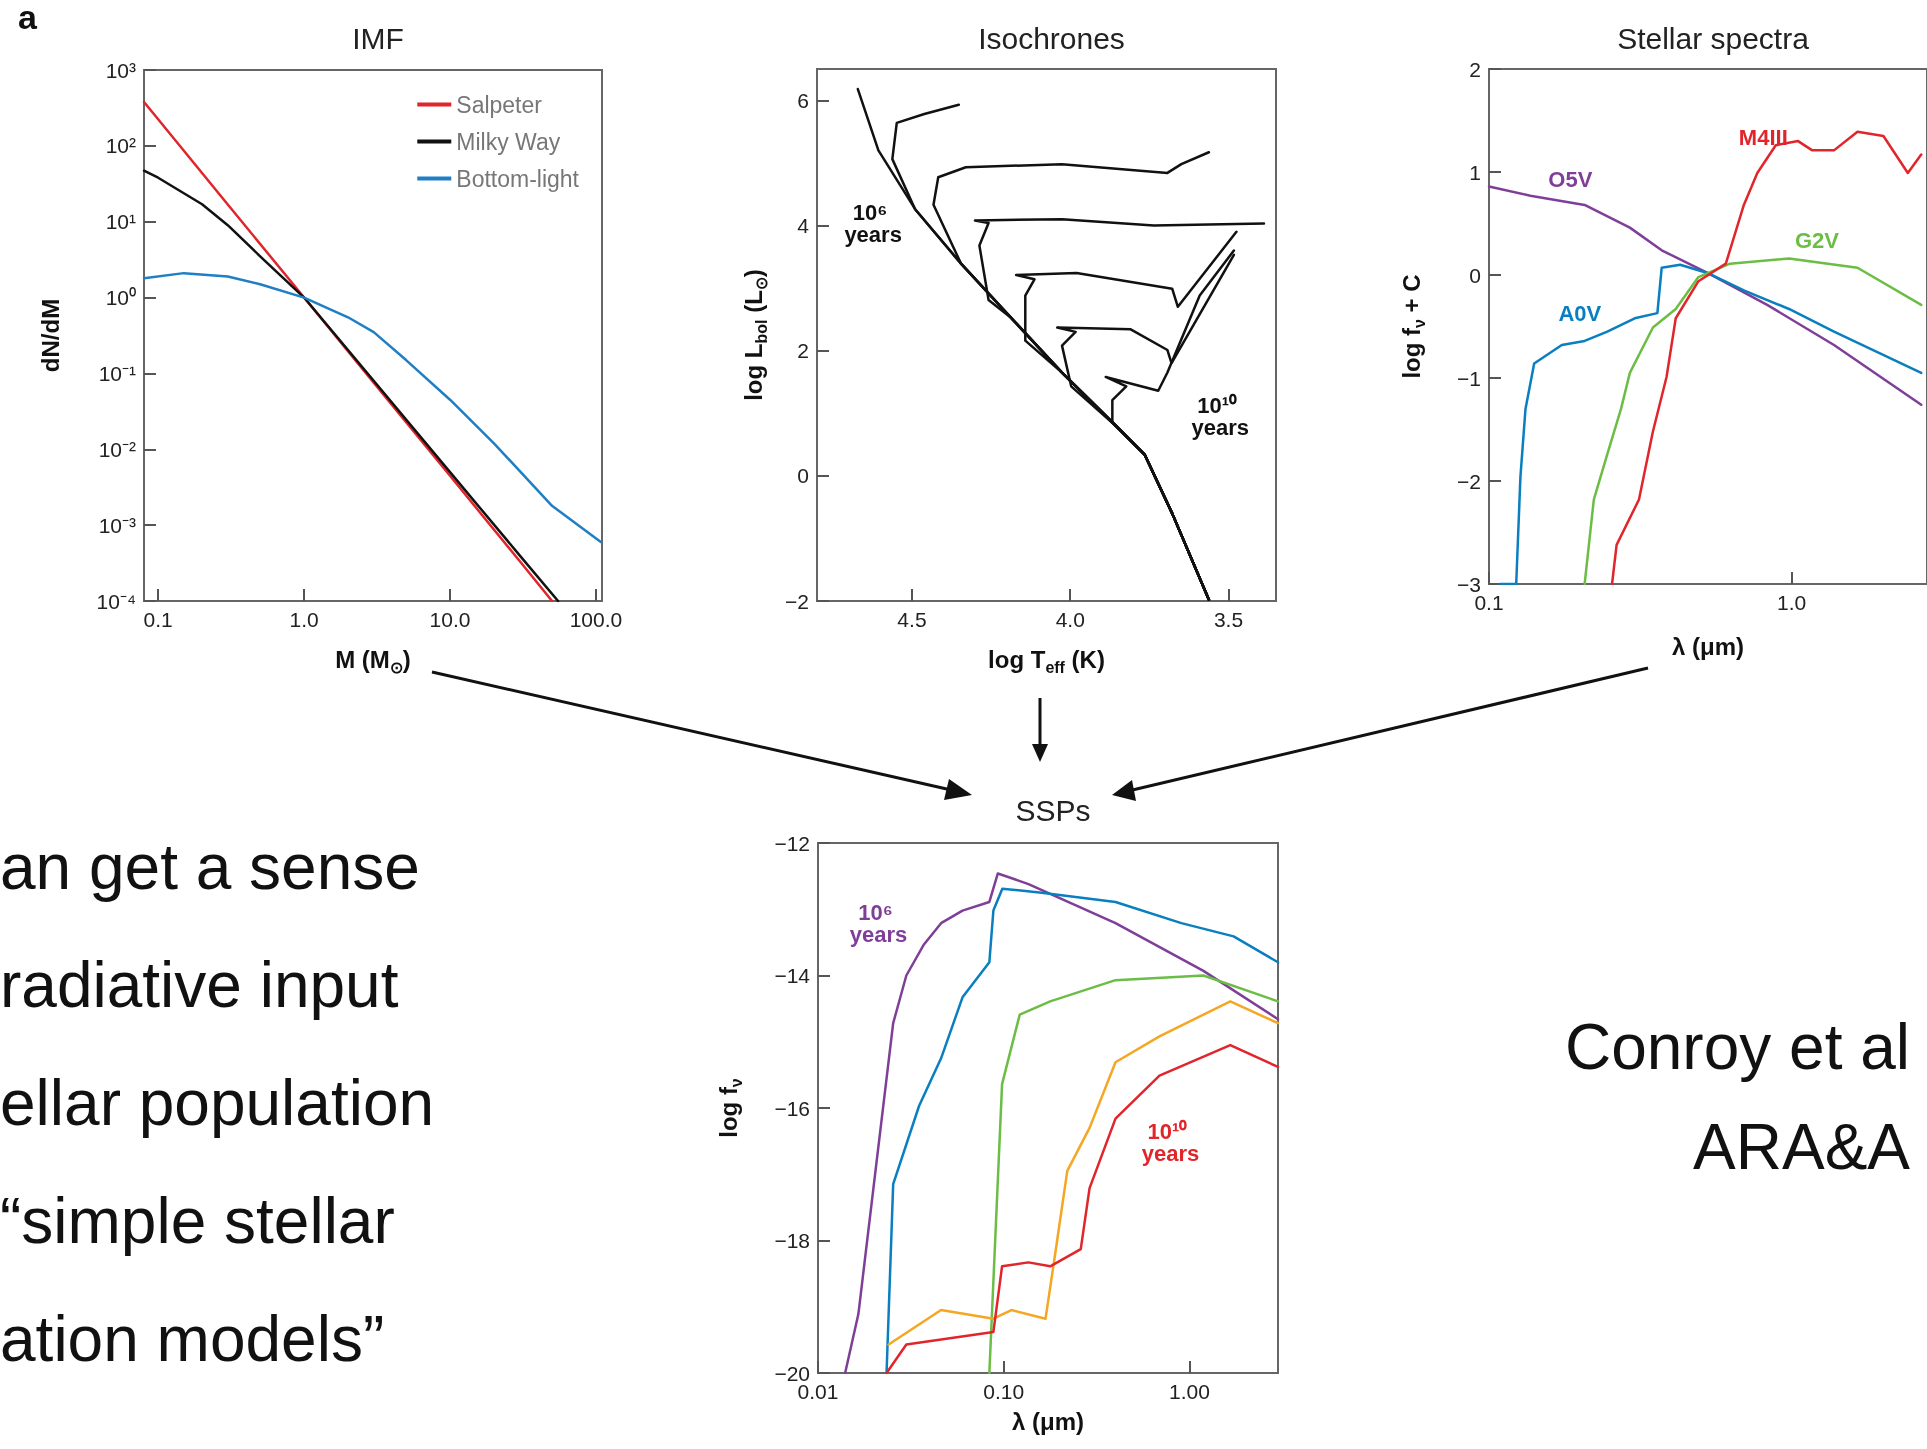  What do you see at coordinates (803, 225) in the screenshot?
I see `y-tick-label: 4` at bounding box center [803, 225].